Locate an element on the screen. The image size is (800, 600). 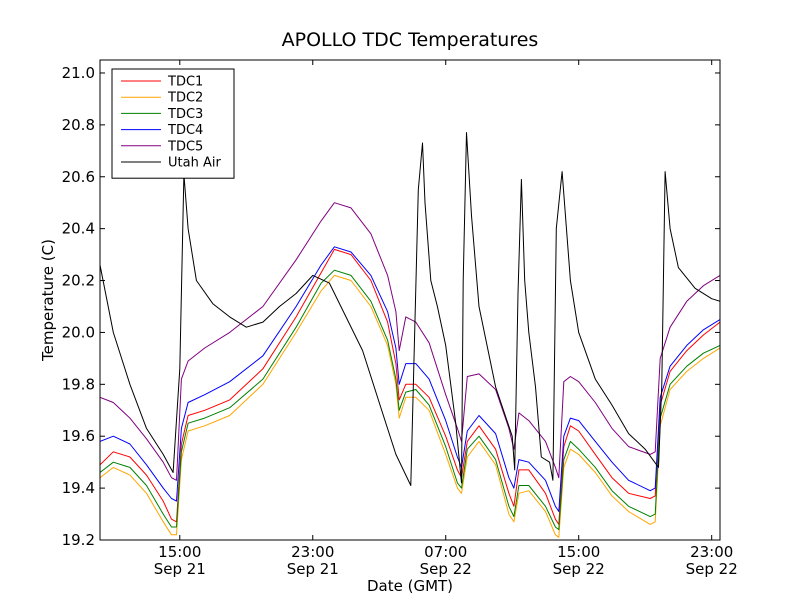
y-tick-label: 19.8 is located at coordinates (78, 384).